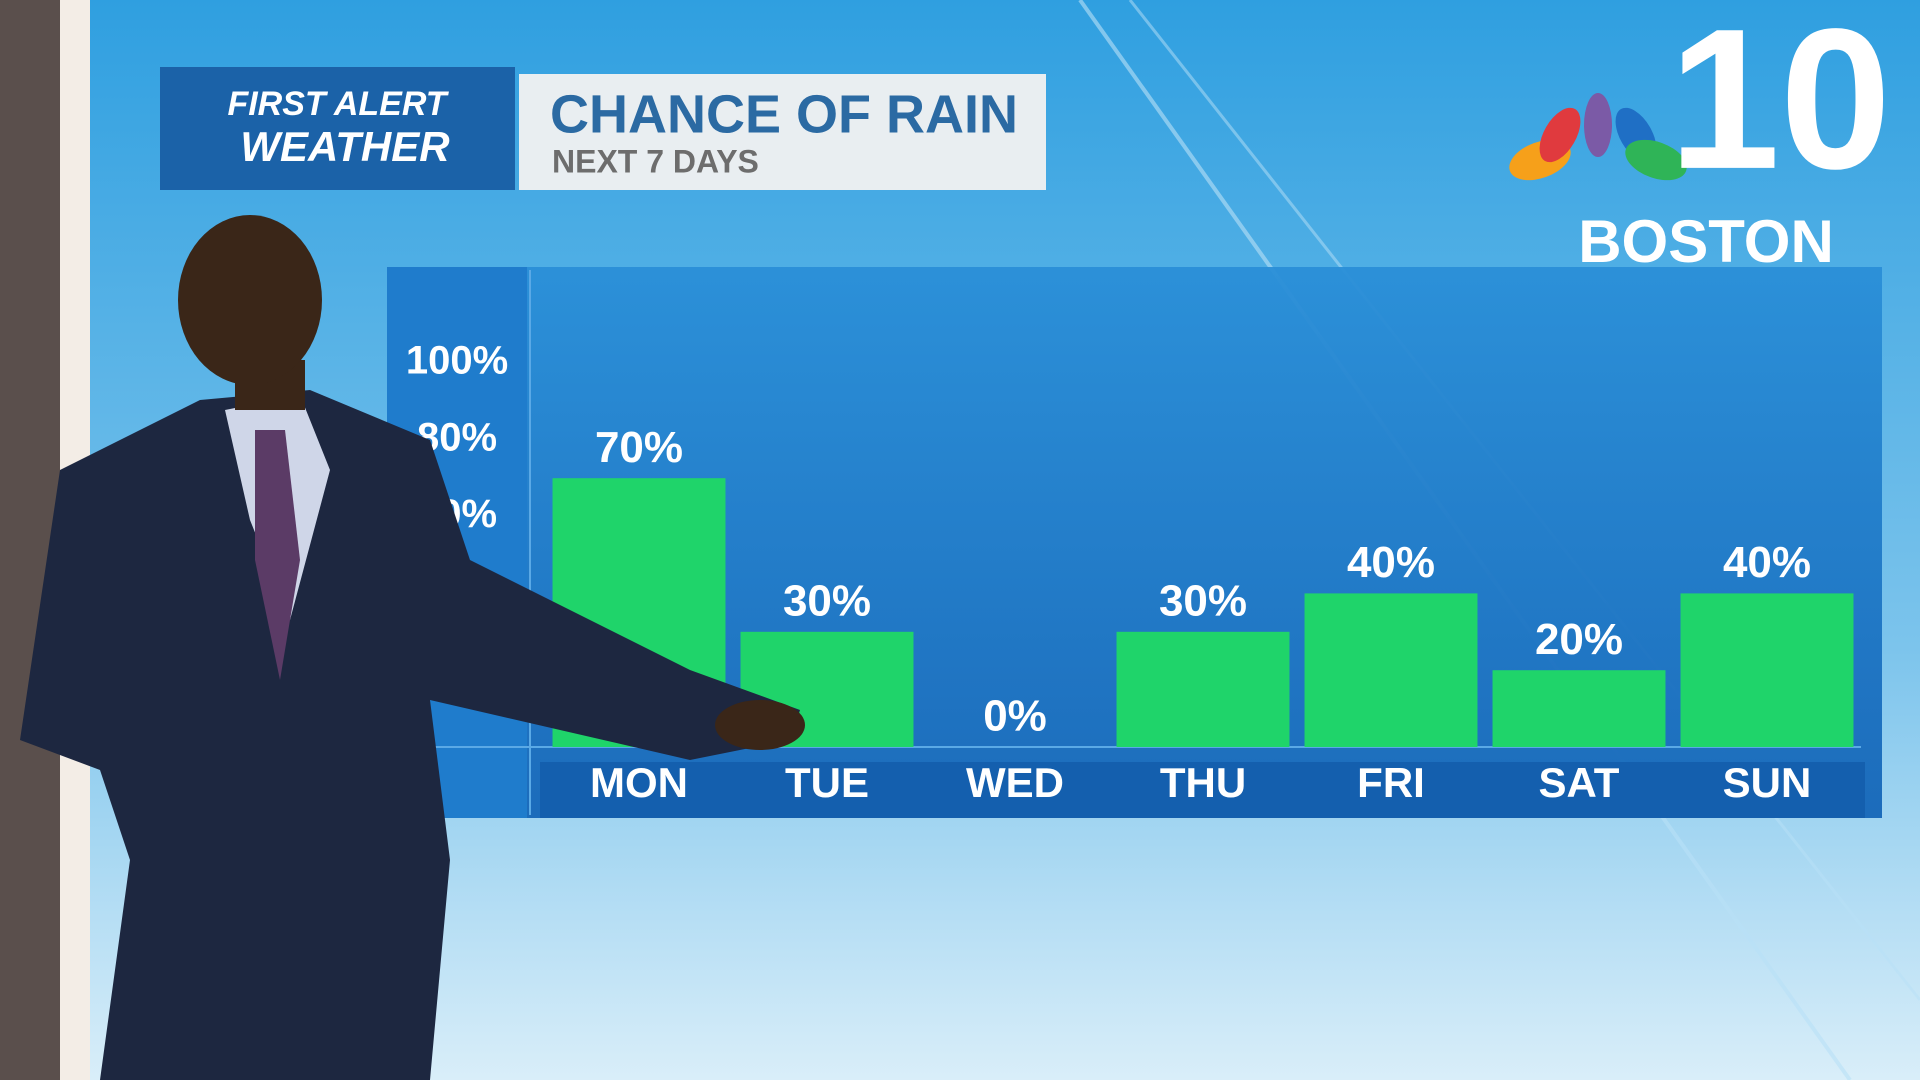 The image size is (1920, 1080). What do you see at coordinates (1015, 716) in the screenshot?
I see `value-label: 0%` at bounding box center [1015, 716].